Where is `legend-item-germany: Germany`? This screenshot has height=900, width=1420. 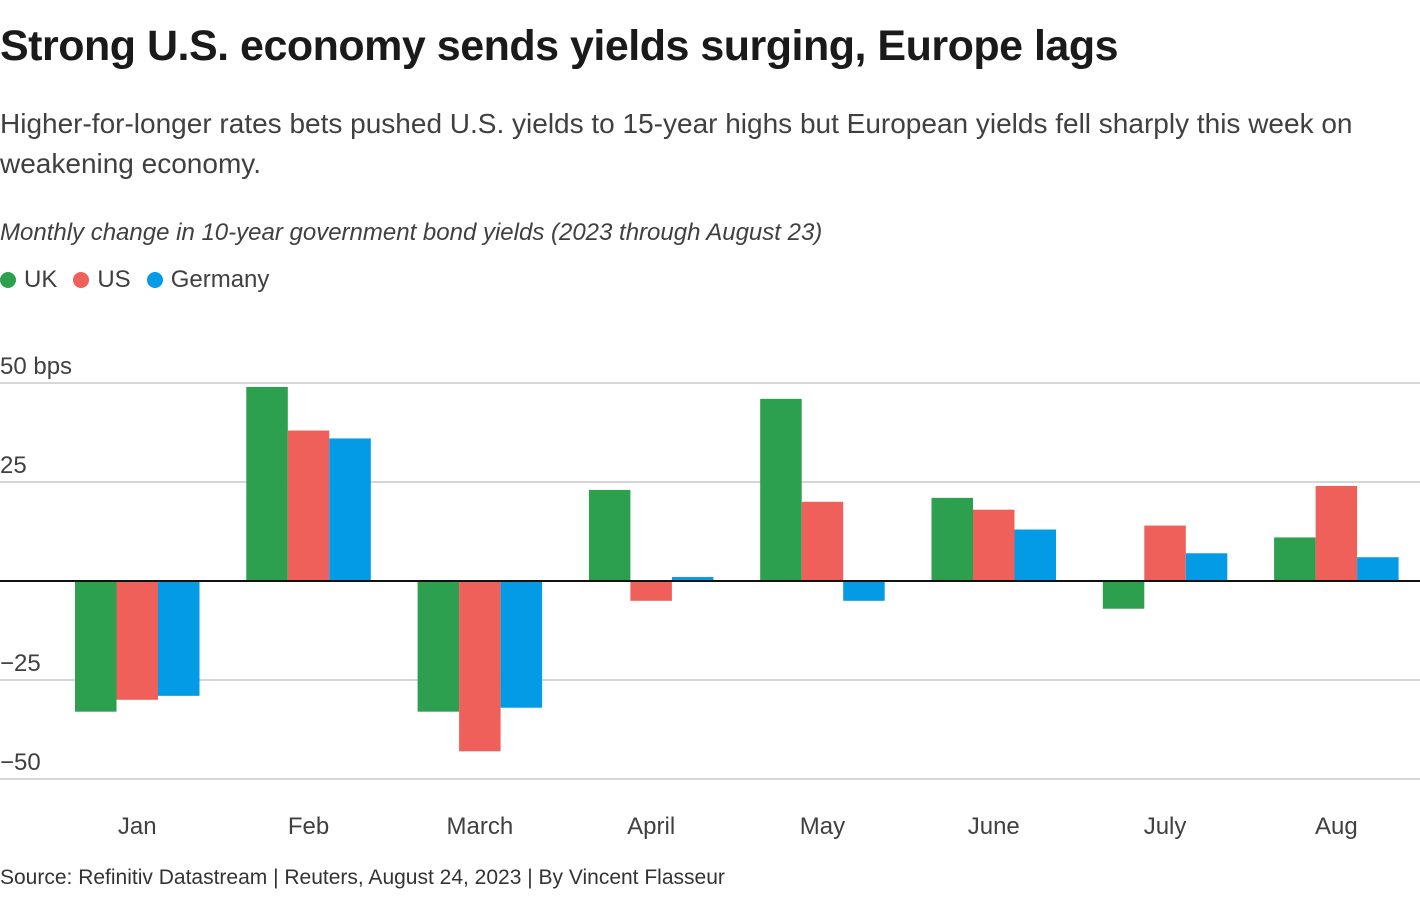 legend-item-germany: Germany is located at coordinates (208, 280).